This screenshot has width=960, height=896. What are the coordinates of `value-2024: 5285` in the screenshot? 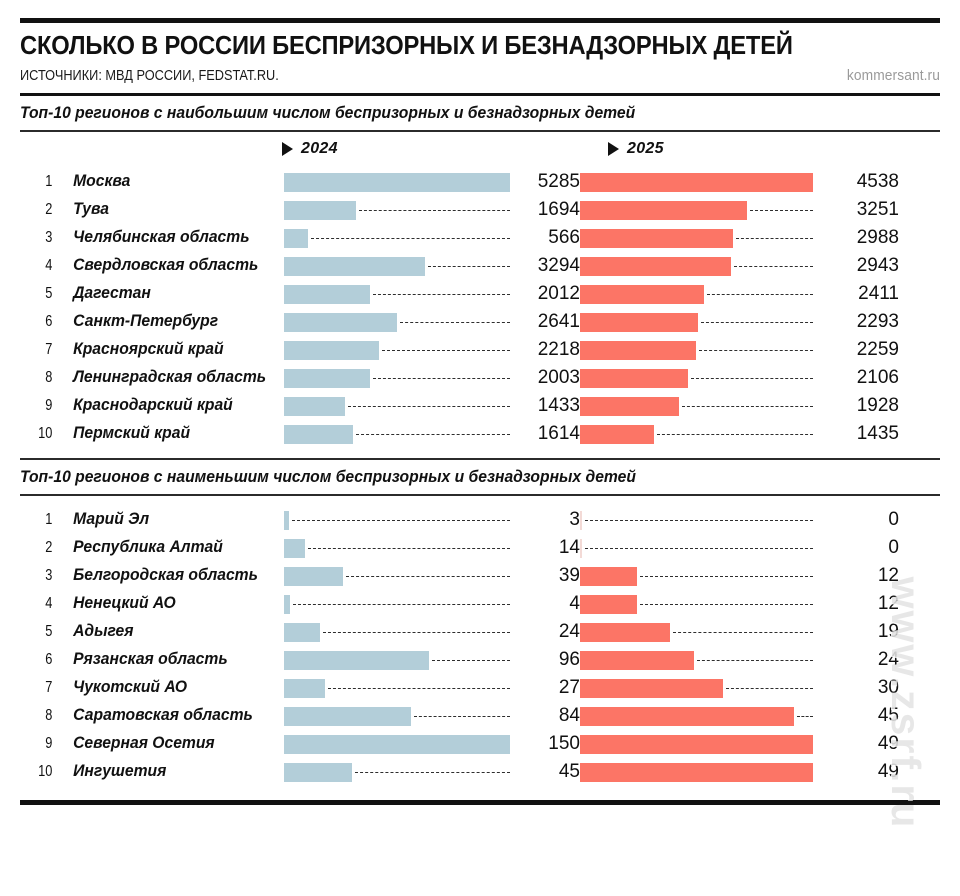 It's located at (558, 181).